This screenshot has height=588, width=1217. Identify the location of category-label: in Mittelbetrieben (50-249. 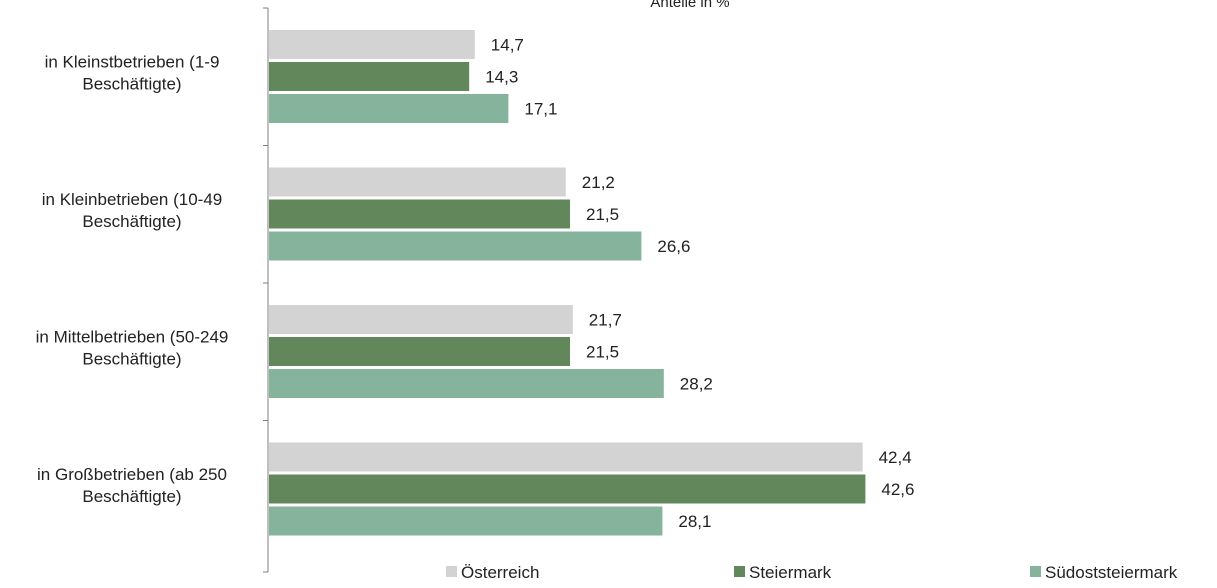
(132, 337).